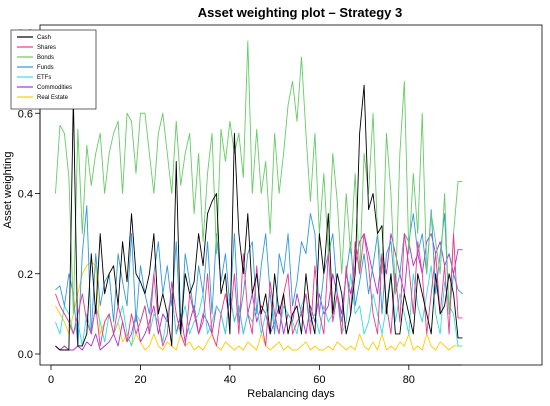 The image size is (550, 406). What do you see at coordinates (25, 114) in the screenshot?
I see `y-tick-label: 0.6` at bounding box center [25, 114].